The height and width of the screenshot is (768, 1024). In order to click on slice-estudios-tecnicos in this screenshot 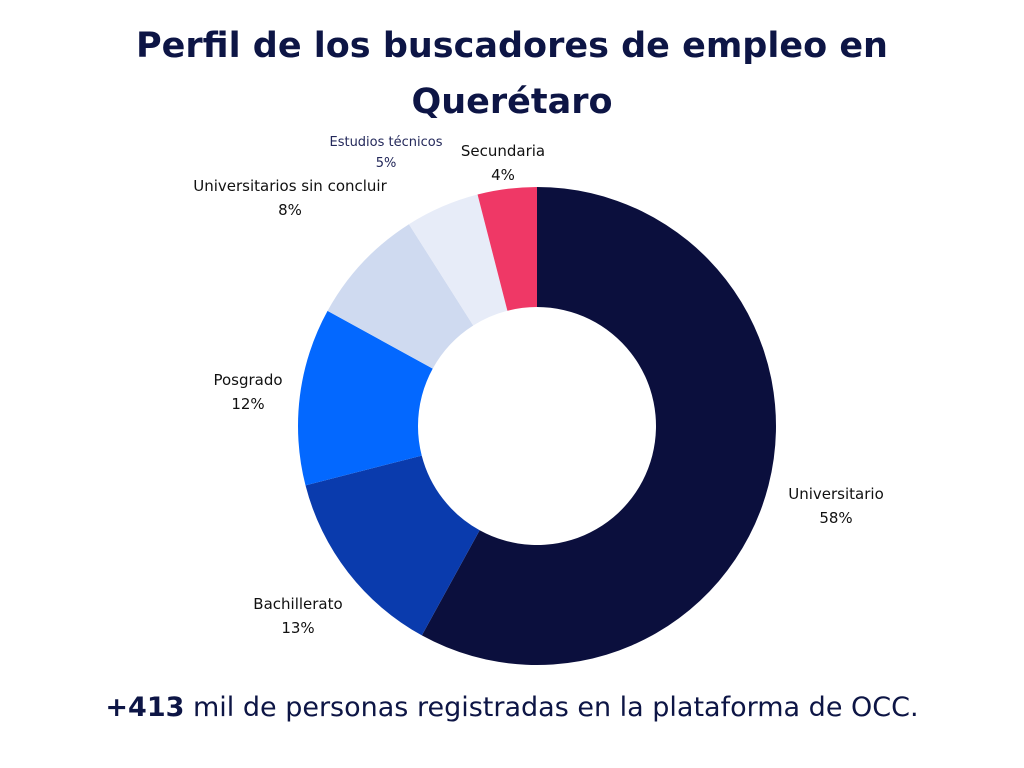, I will do `click(458, 260)`.